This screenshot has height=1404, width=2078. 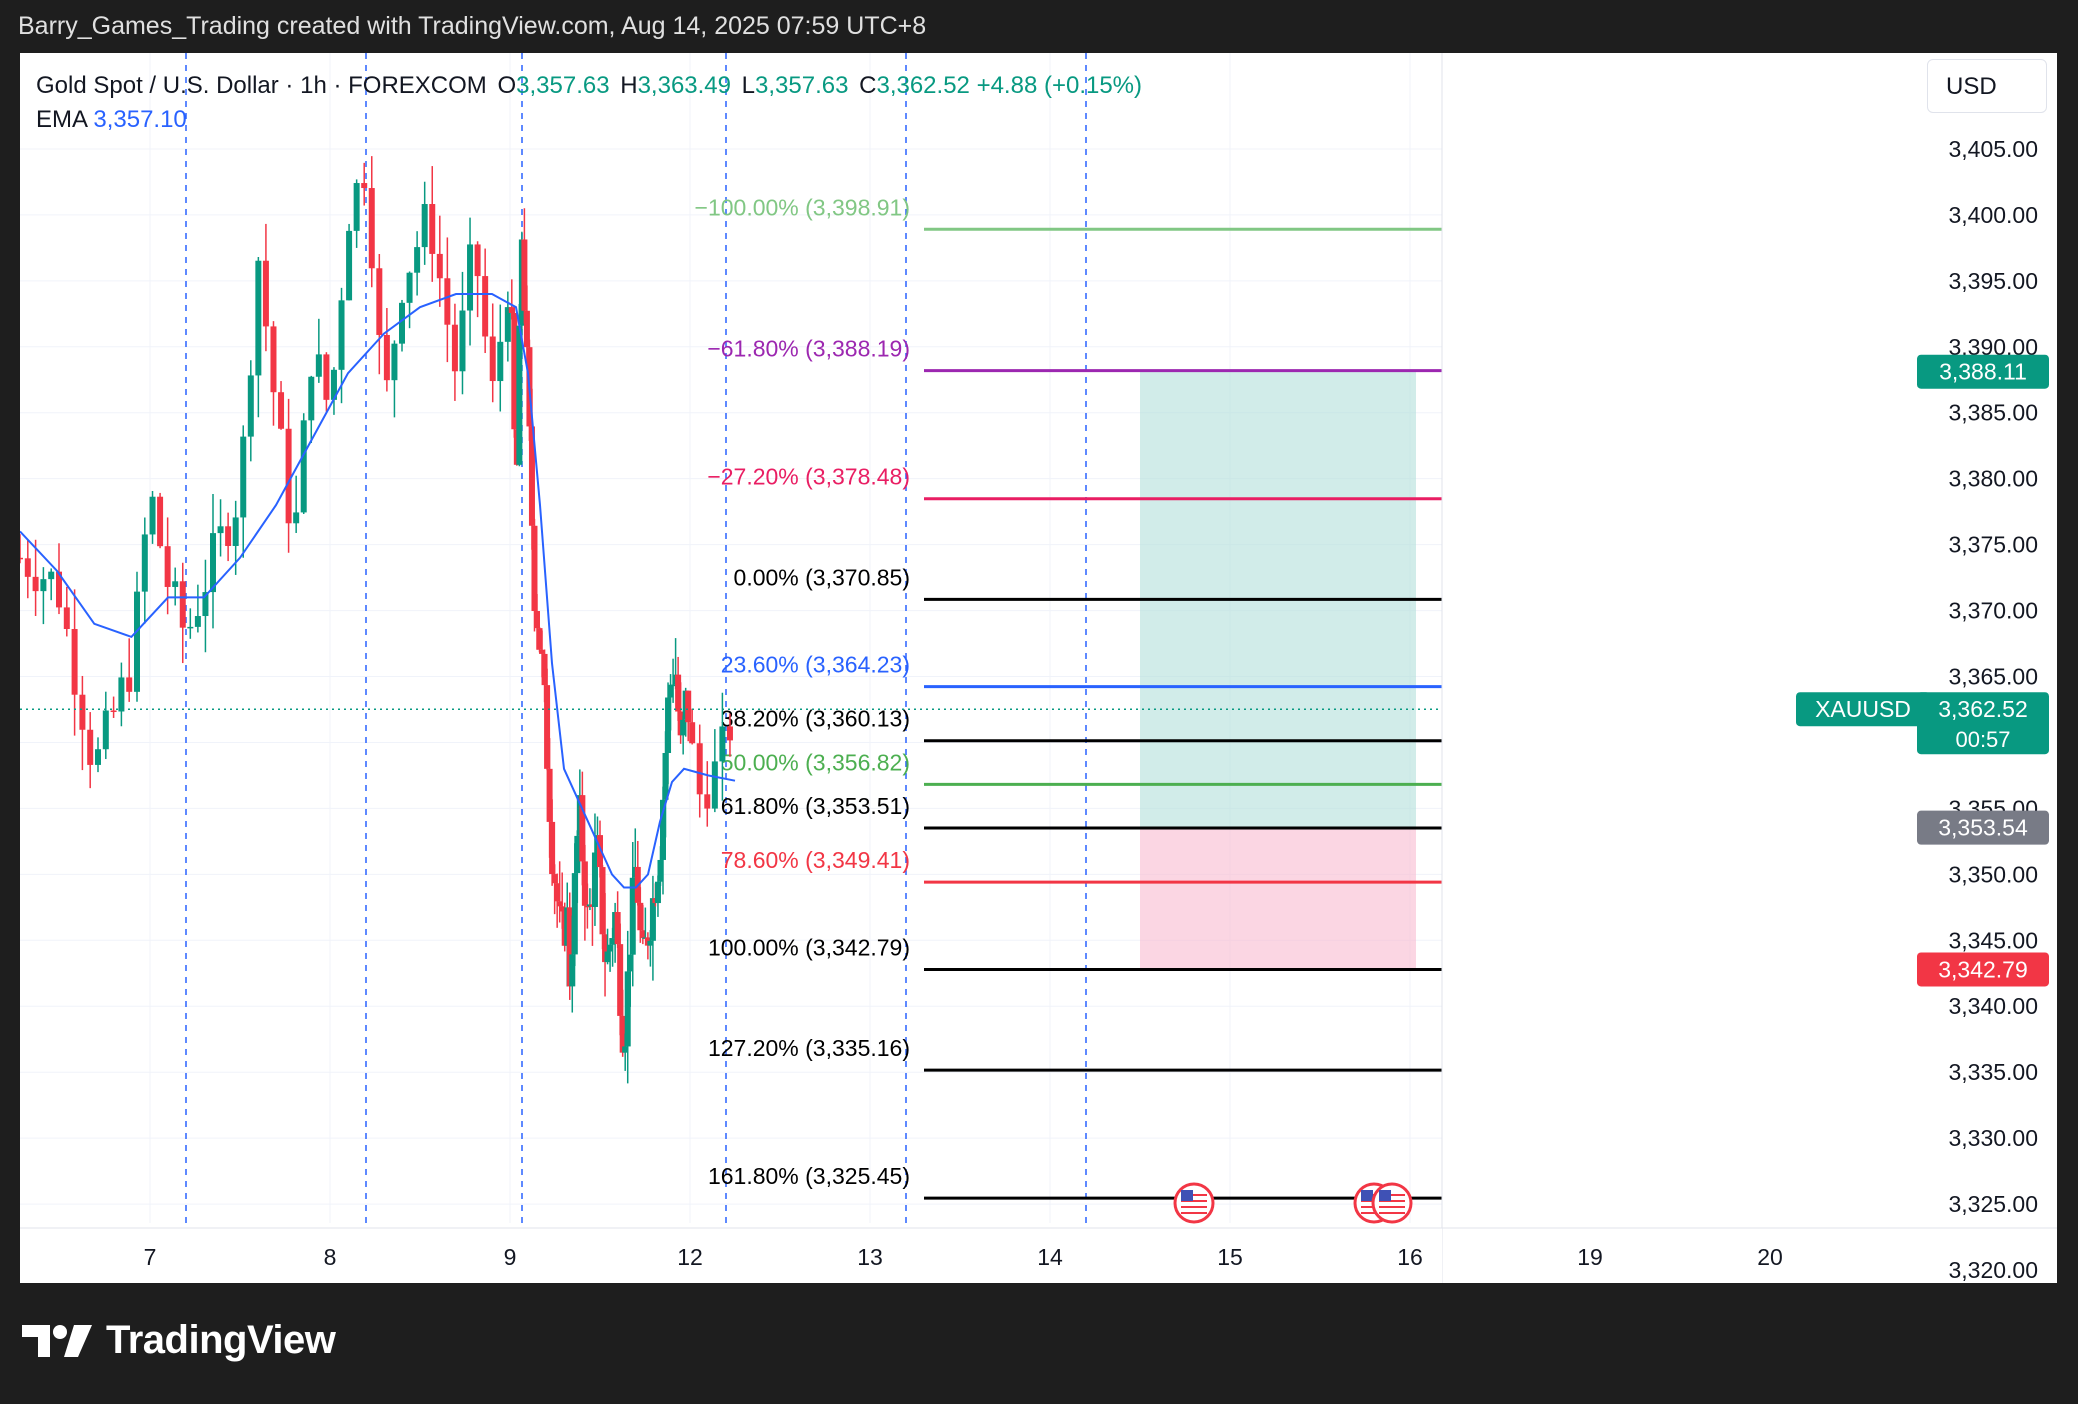 What do you see at coordinates (1993, 940) in the screenshot?
I see `price-axis-tick: 3,345.00` at bounding box center [1993, 940].